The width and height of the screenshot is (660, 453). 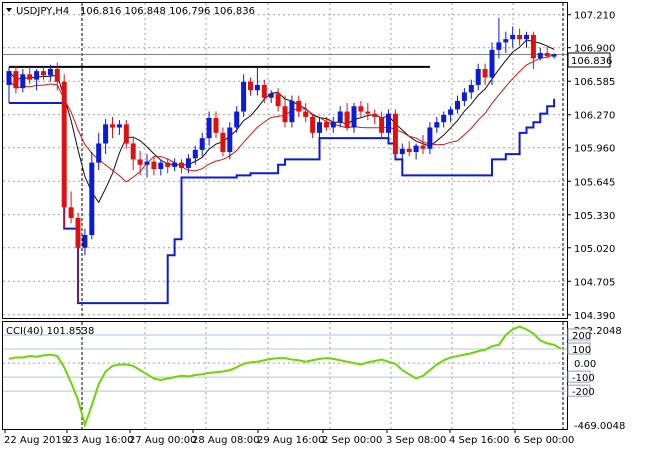 What do you see at coordinates (583, 378) in the screenshot?
I see `cci-tick-label: -100` at bounding box center [583, 378].